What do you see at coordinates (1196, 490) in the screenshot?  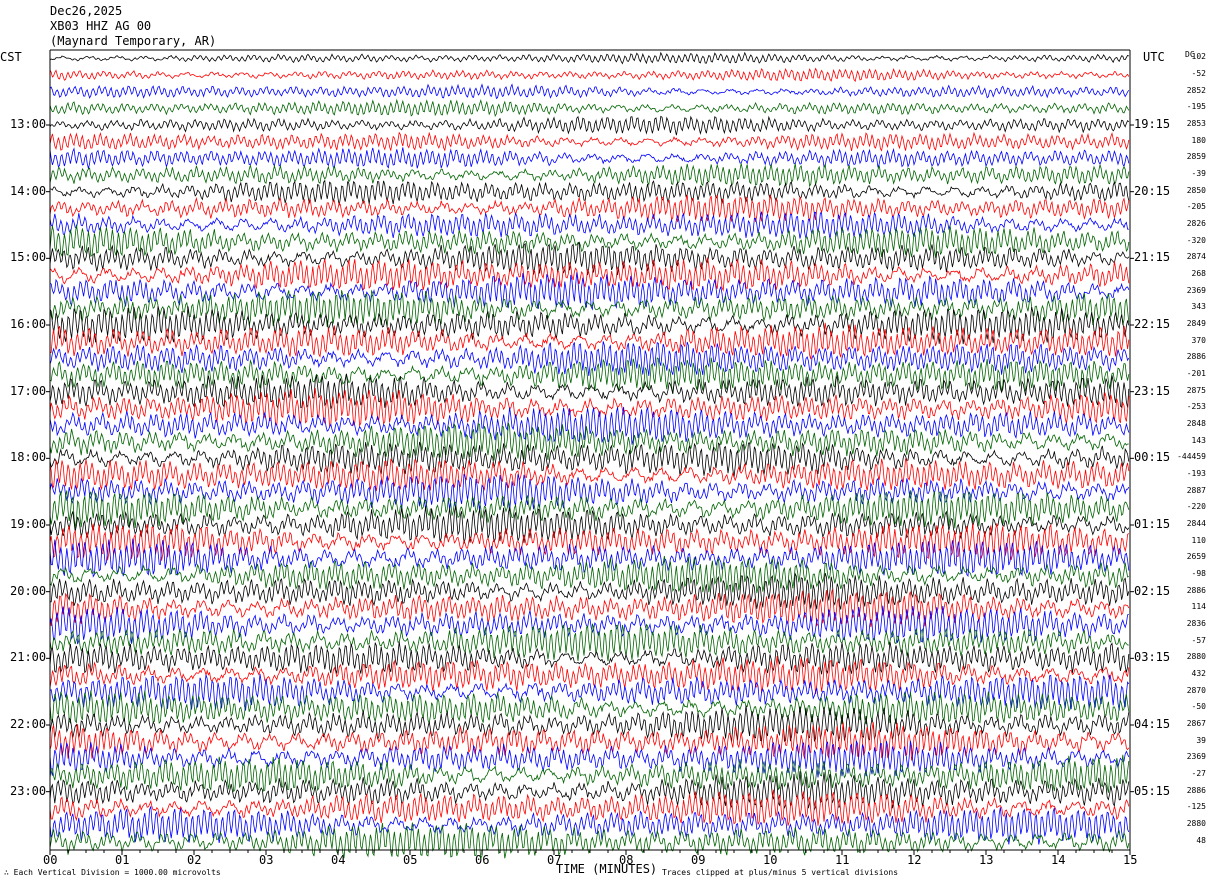 I see `dc-offset-label: 2887` at bounding box center [1196, 490].